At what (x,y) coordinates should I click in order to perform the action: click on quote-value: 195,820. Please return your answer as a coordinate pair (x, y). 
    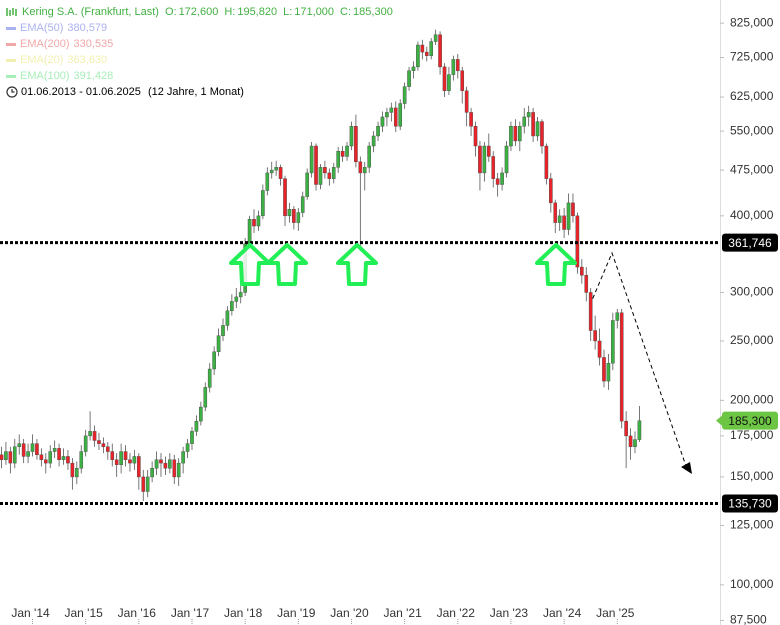
    Looking at the image, I should click on (257, 12).